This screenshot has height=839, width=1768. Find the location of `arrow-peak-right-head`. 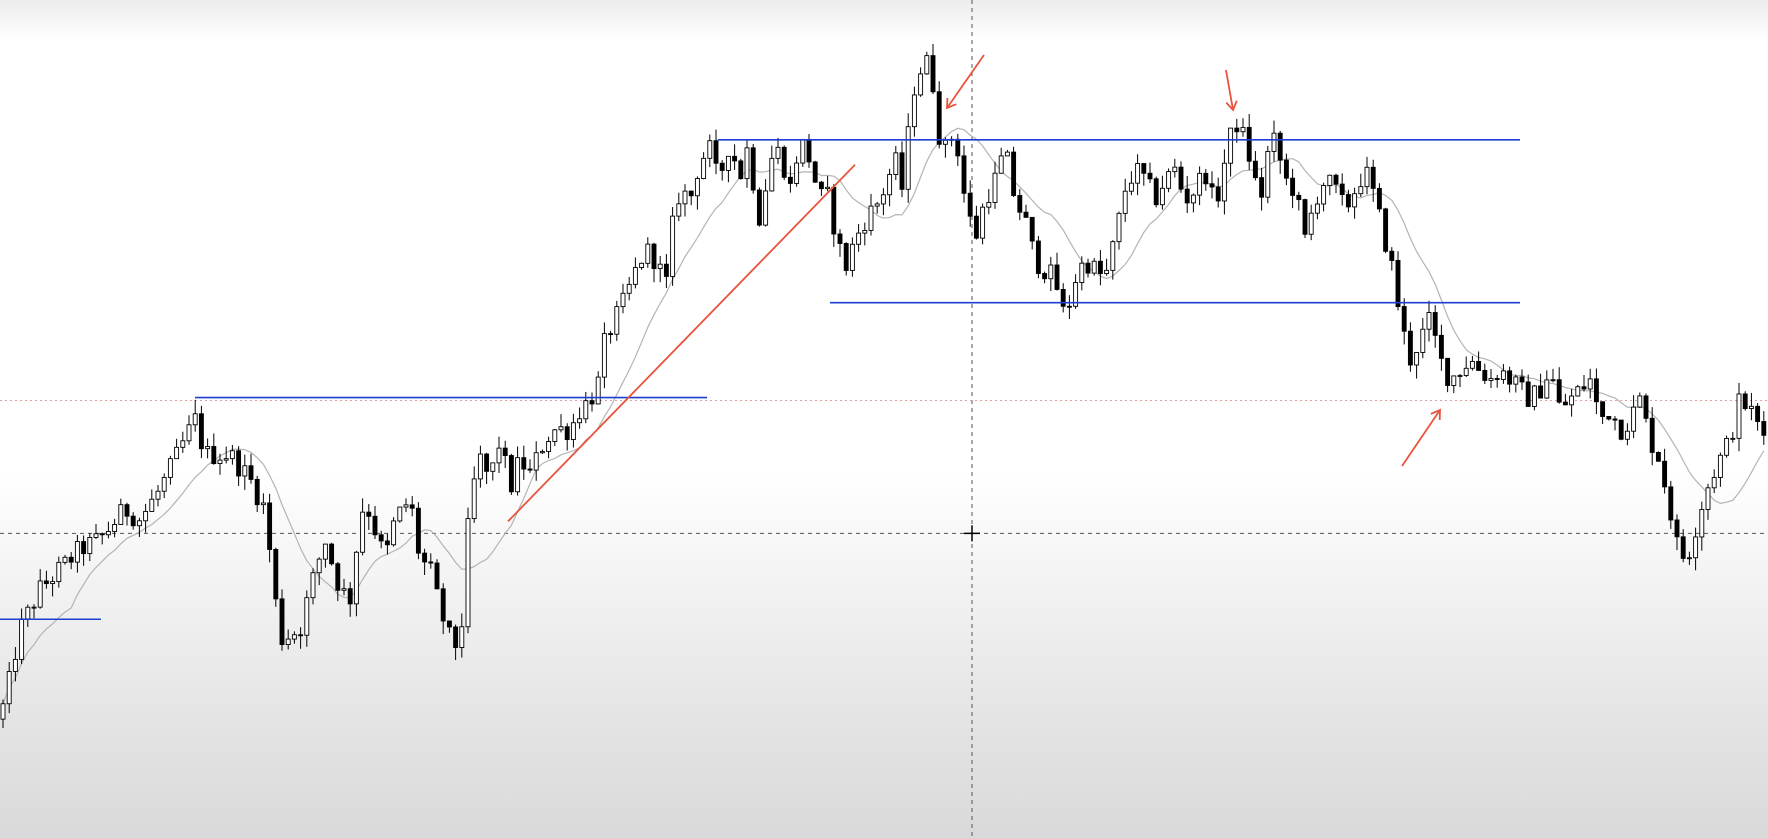

arrow-peak-right-head is located at coordinates (1231, 106).